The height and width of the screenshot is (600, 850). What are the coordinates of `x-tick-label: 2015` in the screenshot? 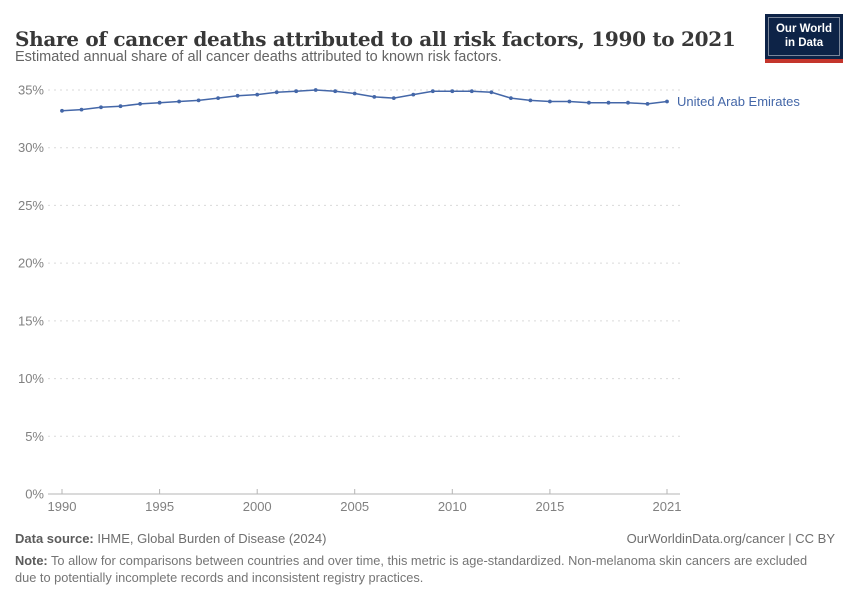 It's located at (549, 506).